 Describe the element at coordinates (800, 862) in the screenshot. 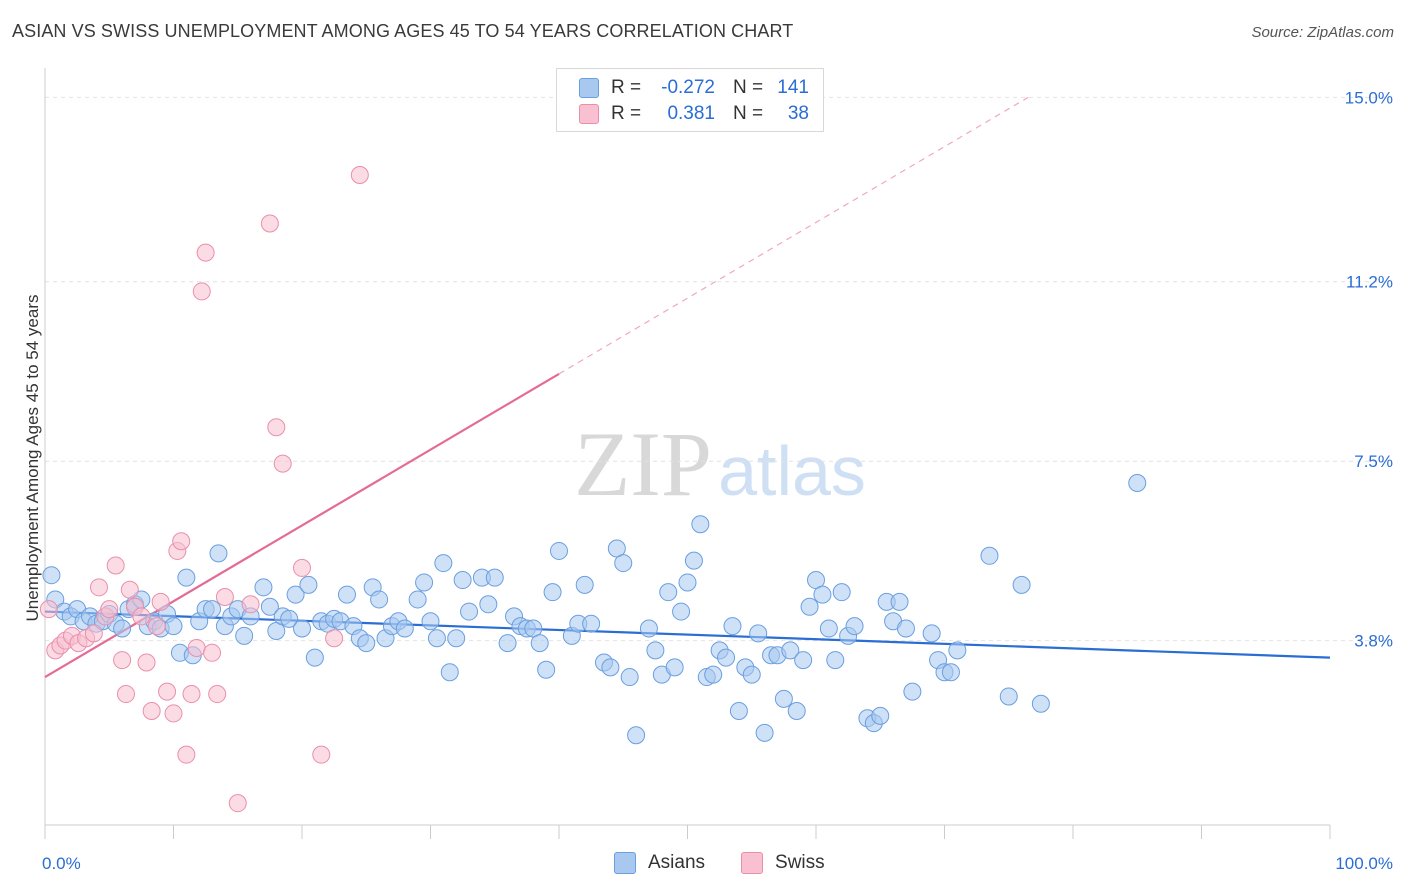

I see `legend-label-swiss: Swiss` at that location.